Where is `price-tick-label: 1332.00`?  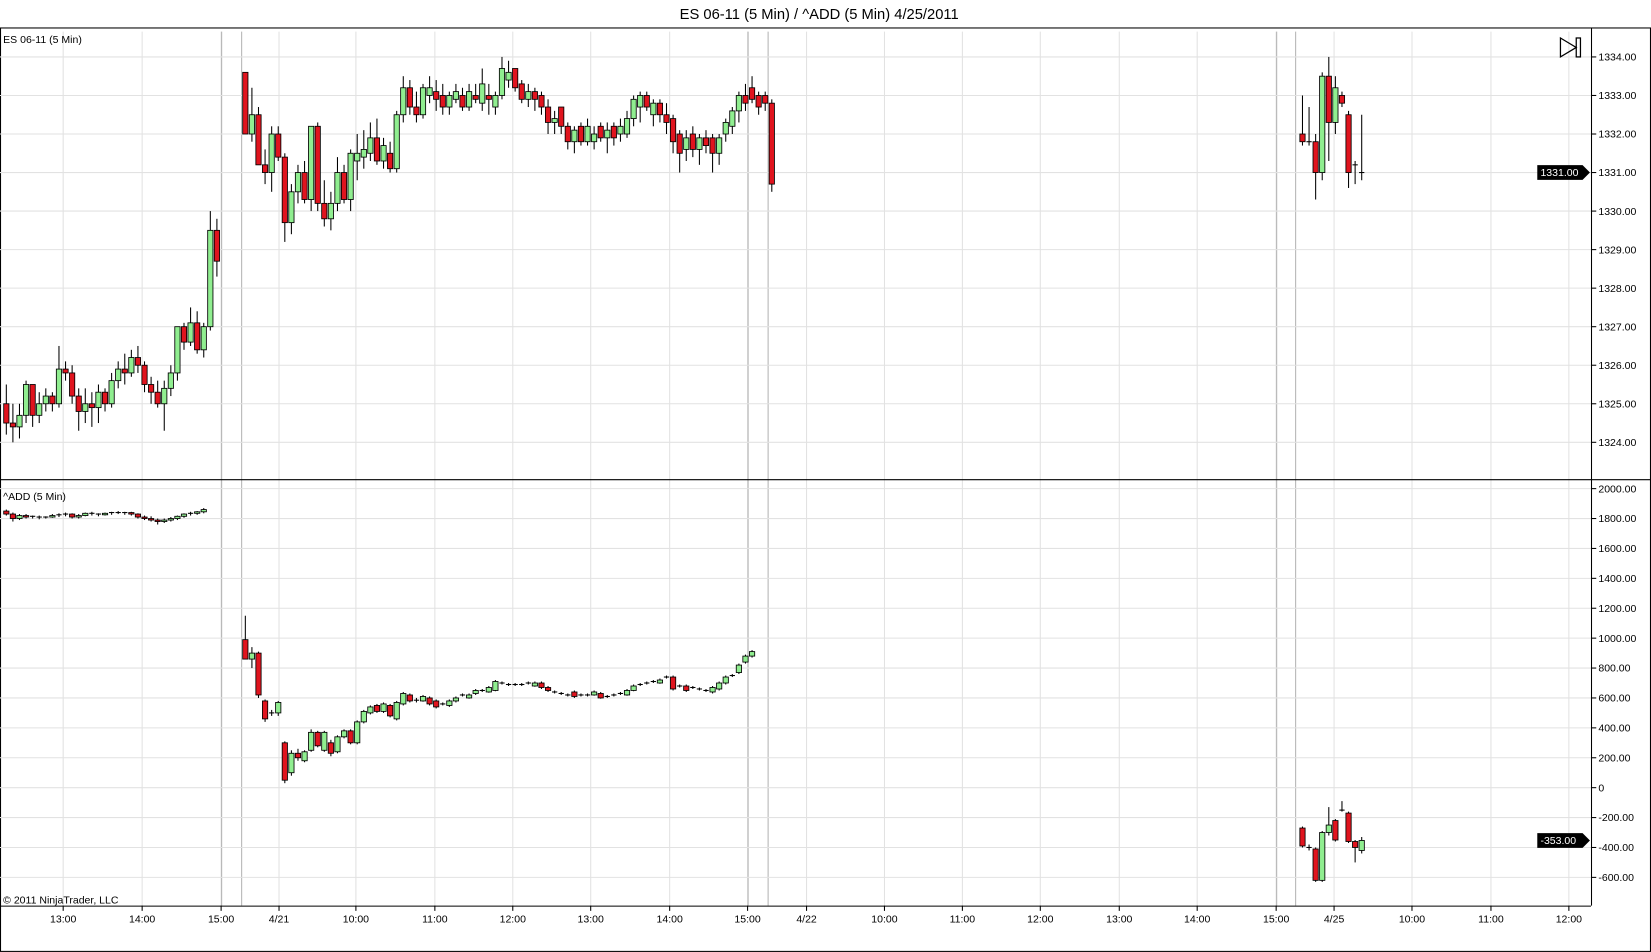 price-tick-label: 1332.00 is located at coordinates (1617, 135).